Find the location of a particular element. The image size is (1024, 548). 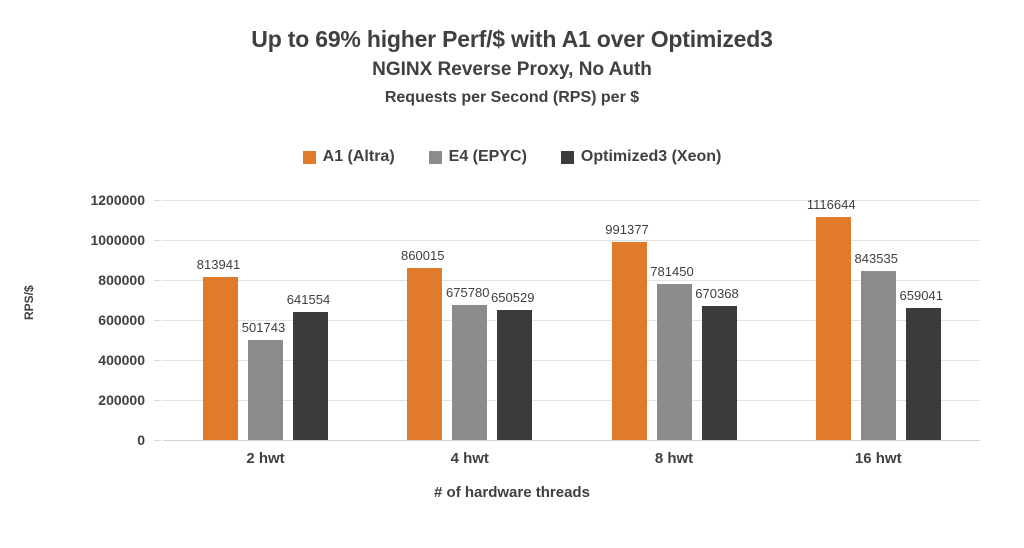

bar-value-label: 659041 is located at coordinates (921, 296).